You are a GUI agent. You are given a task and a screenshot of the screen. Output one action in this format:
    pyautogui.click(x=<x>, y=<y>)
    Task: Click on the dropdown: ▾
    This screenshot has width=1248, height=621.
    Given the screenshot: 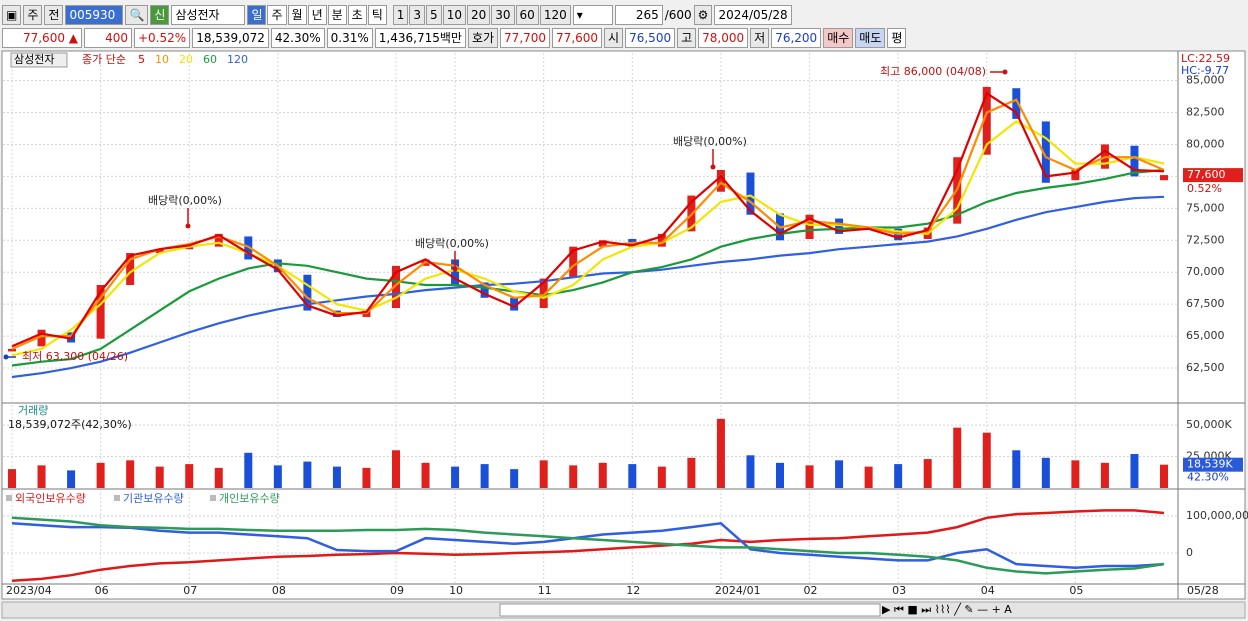 What is the action you would take?
    pyautogui.click(x=592, y=15)
    